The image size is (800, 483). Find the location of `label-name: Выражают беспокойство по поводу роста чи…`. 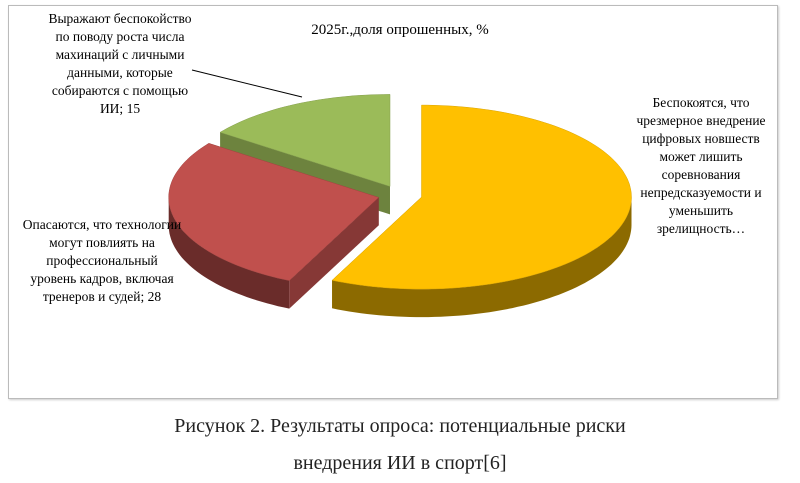

label-name: Выражают беспокойство по поводу роста чи… is located at coordinates (120, 63).